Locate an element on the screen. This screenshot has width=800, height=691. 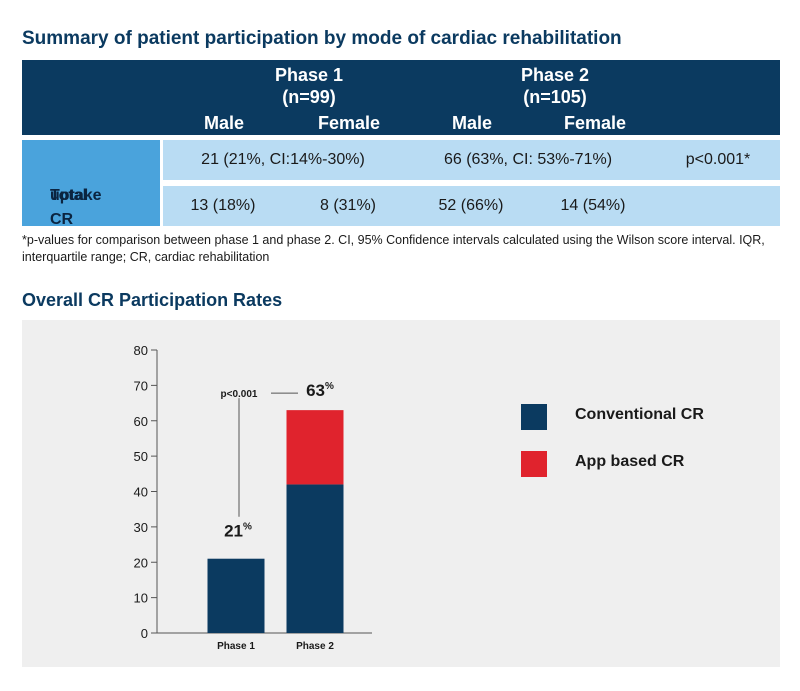
y-tick-label: 50 is located at coordinates (141, 456).